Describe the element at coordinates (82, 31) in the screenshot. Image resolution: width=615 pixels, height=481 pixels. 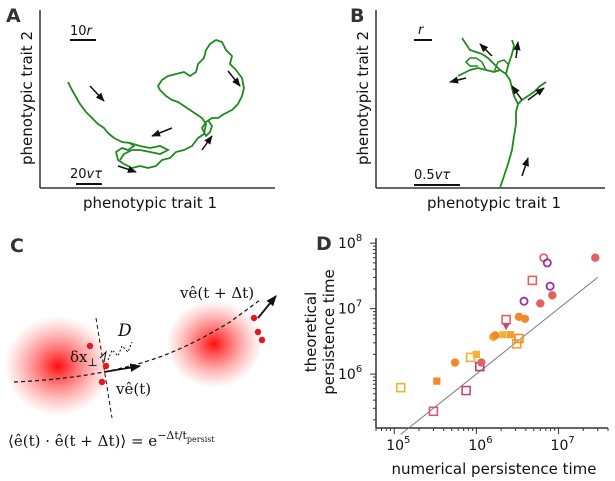
I see `panel-a-scale-label-top: 10r` at that location.